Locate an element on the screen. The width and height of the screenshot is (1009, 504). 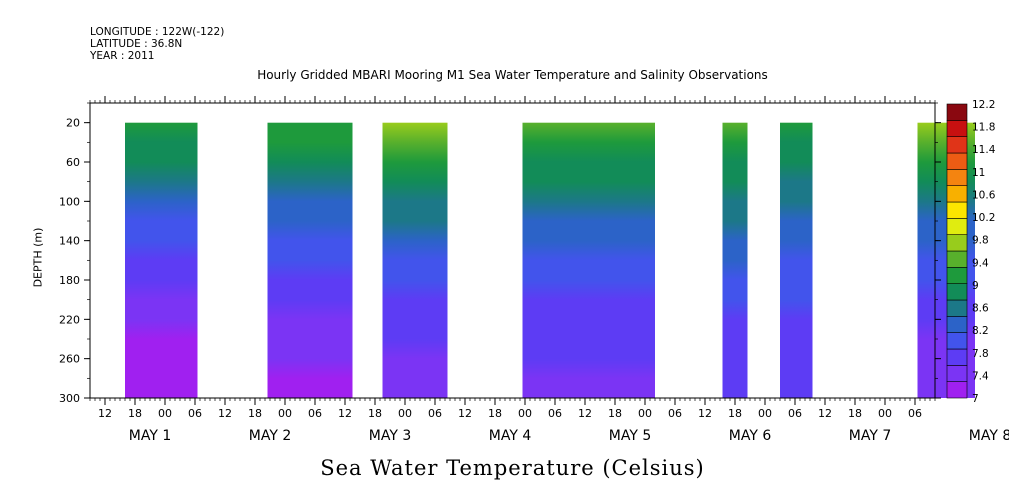
colorbar-label: 7 is located at coordinates (975, 399).